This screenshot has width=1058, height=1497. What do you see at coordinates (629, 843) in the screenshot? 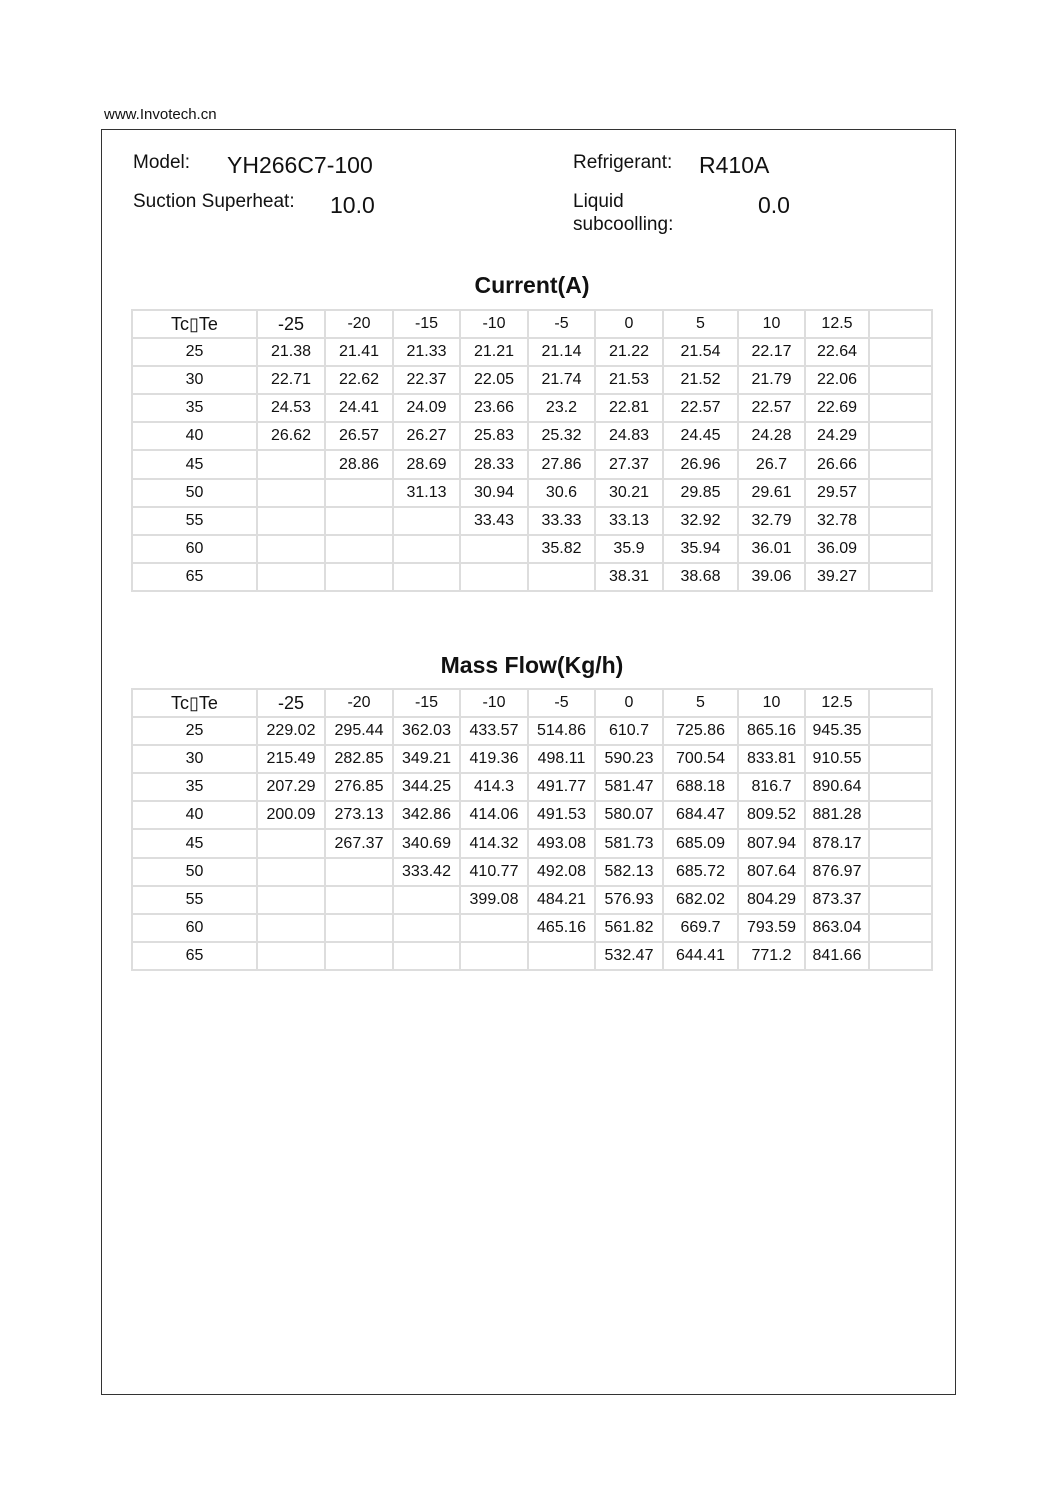
I see `table-cell: 581.73` at bounding box center [629, 843].